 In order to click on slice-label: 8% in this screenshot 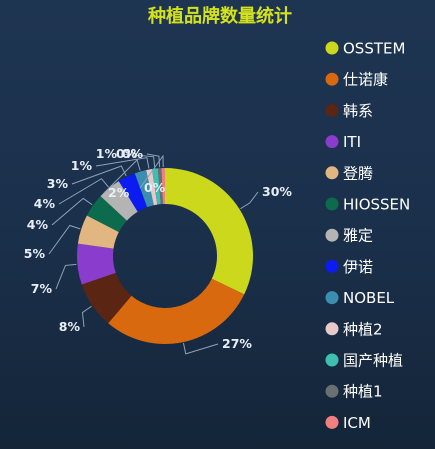, I will do `click(70, 326)`.